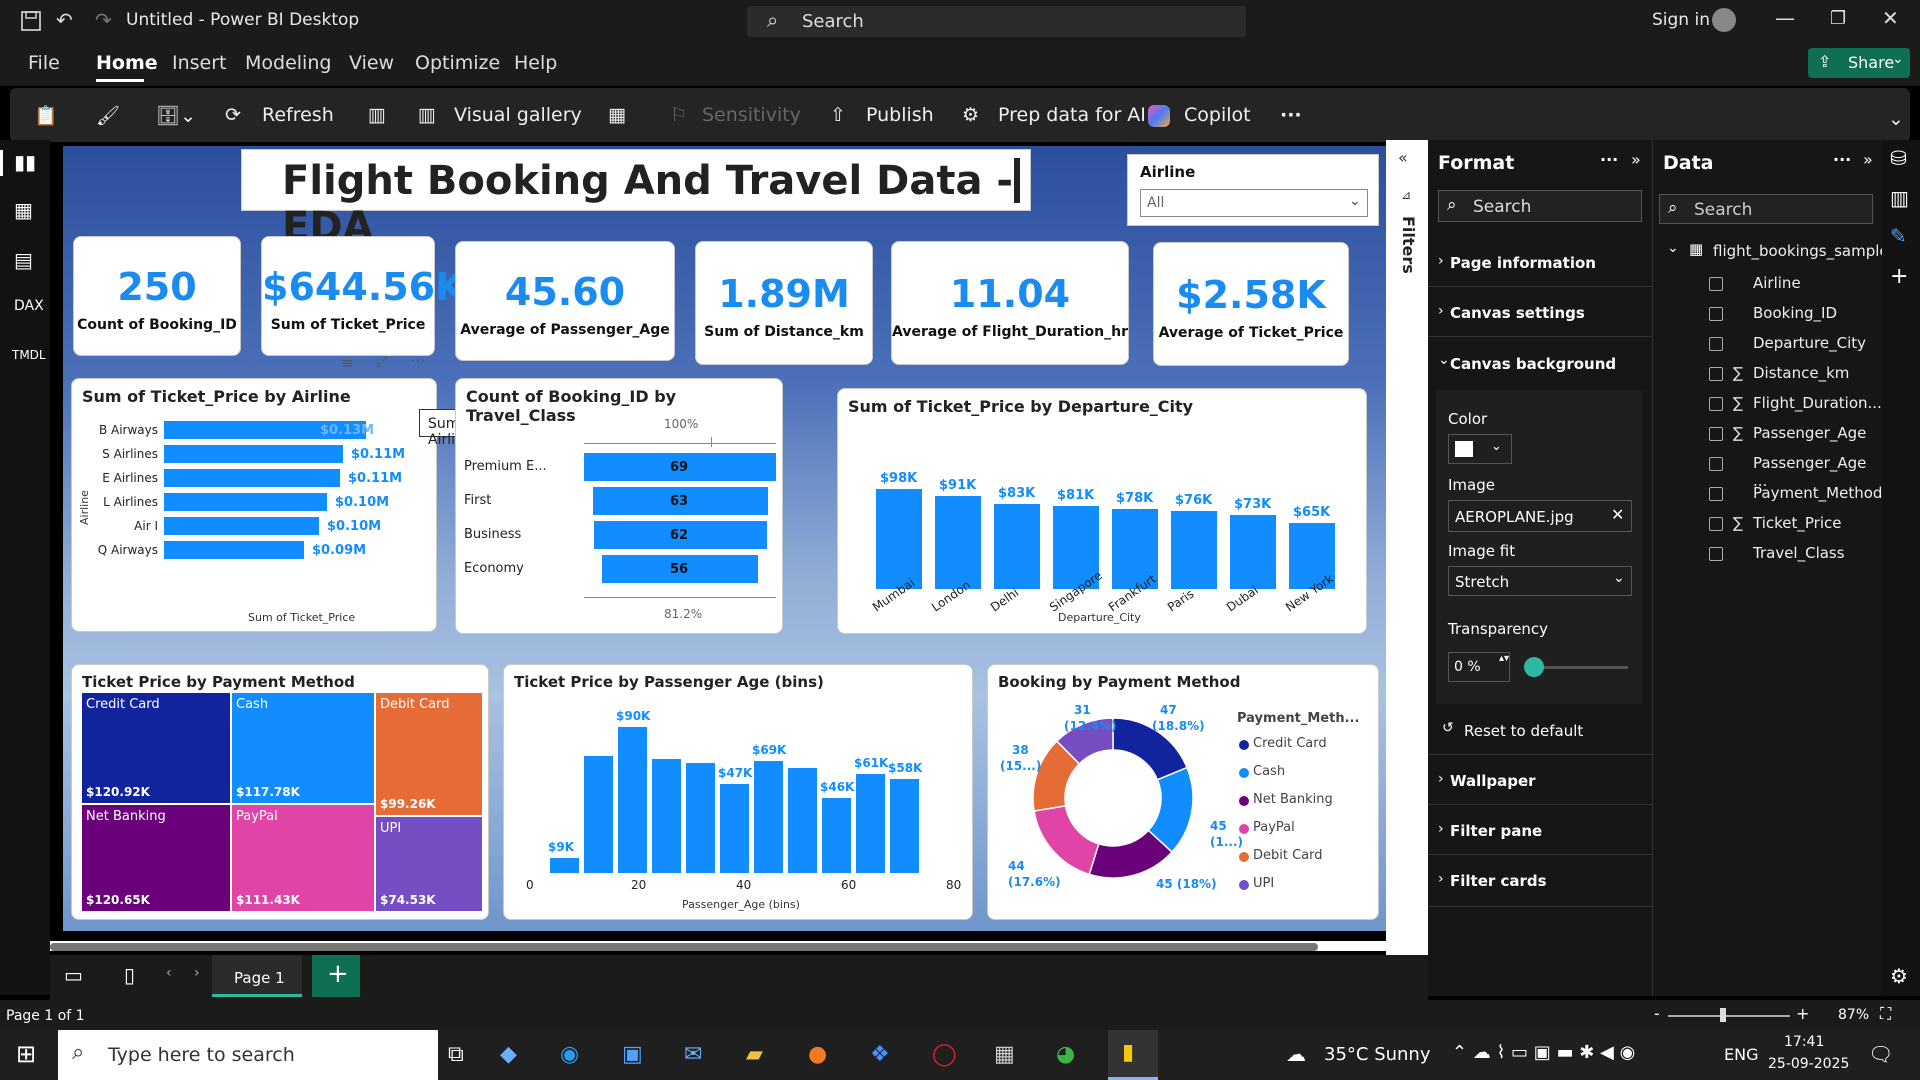  I want to click on airline-slicer: Airline All ⌄, so click(1253, 190).